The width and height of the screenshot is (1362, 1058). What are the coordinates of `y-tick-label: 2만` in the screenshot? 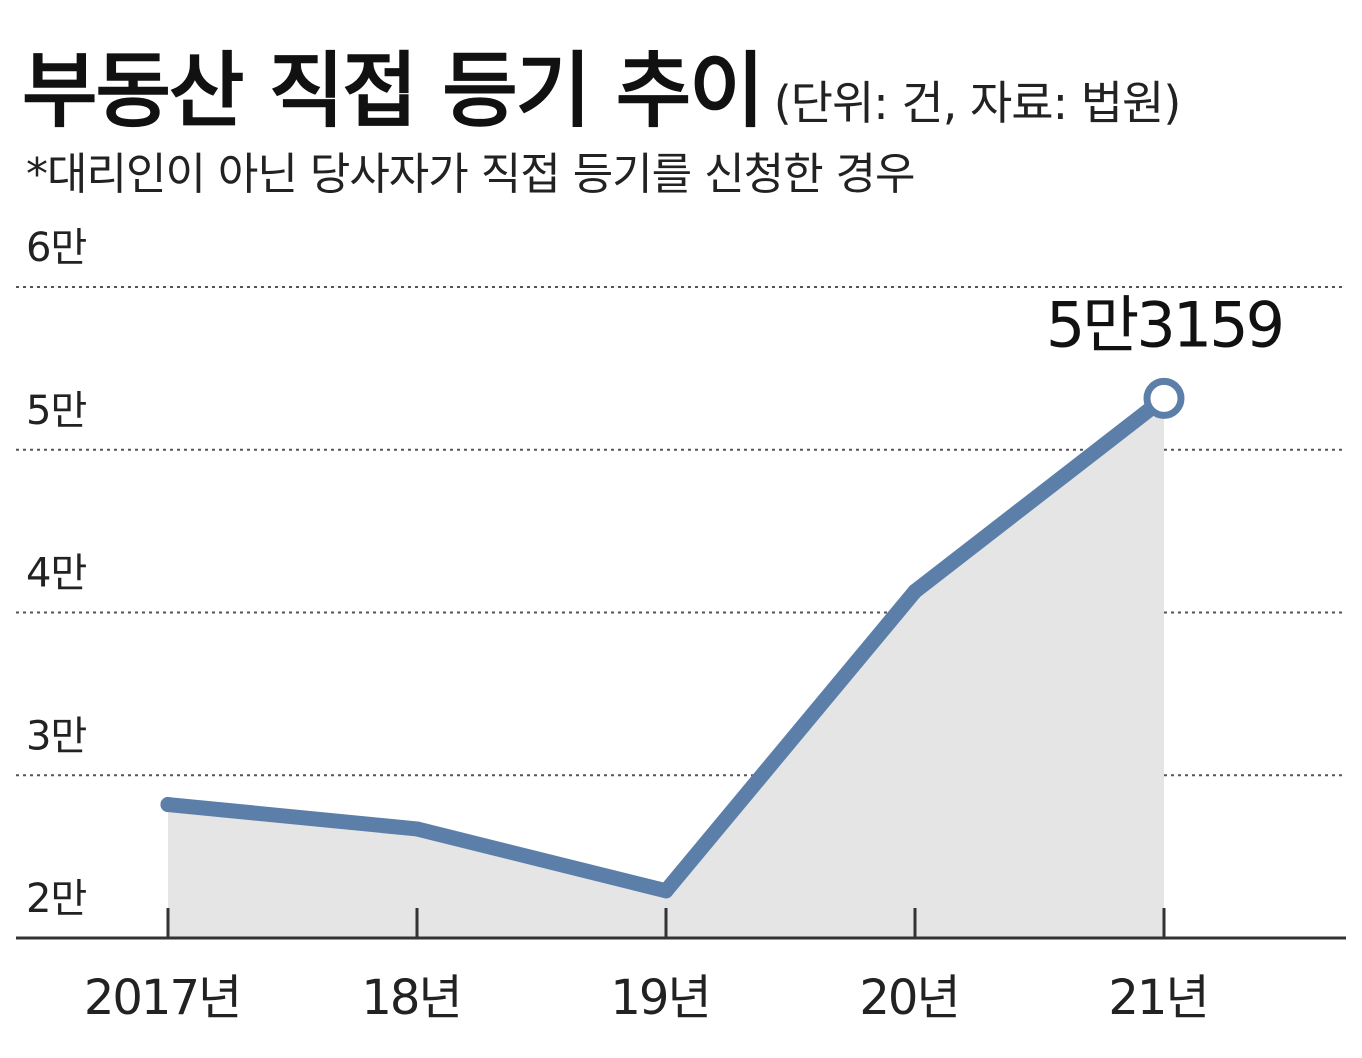 It's located at (56, 899).